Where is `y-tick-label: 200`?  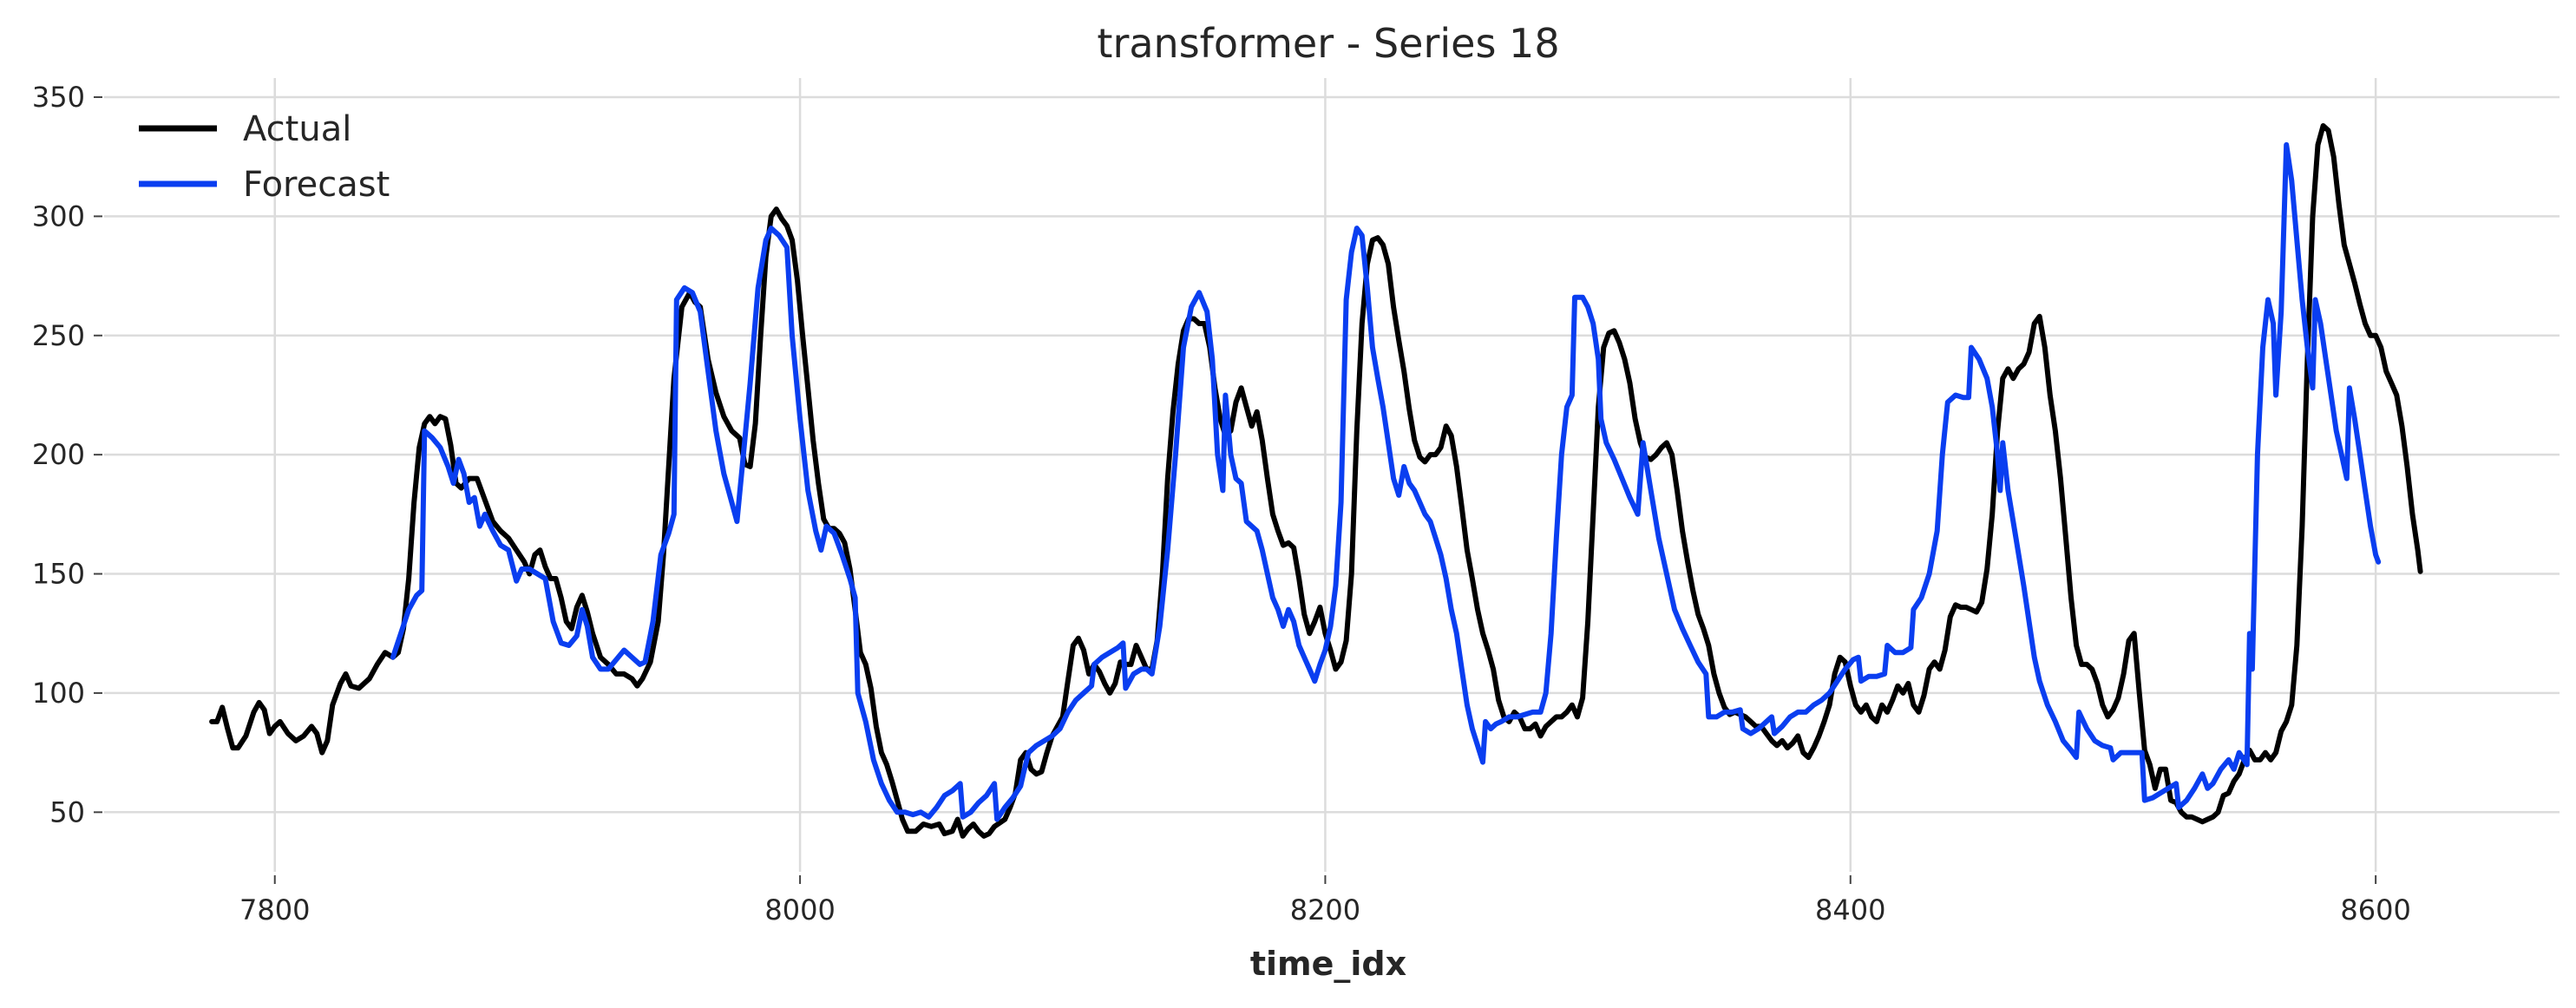
y-tick-label: 200 is located at coordinates (58, 454).